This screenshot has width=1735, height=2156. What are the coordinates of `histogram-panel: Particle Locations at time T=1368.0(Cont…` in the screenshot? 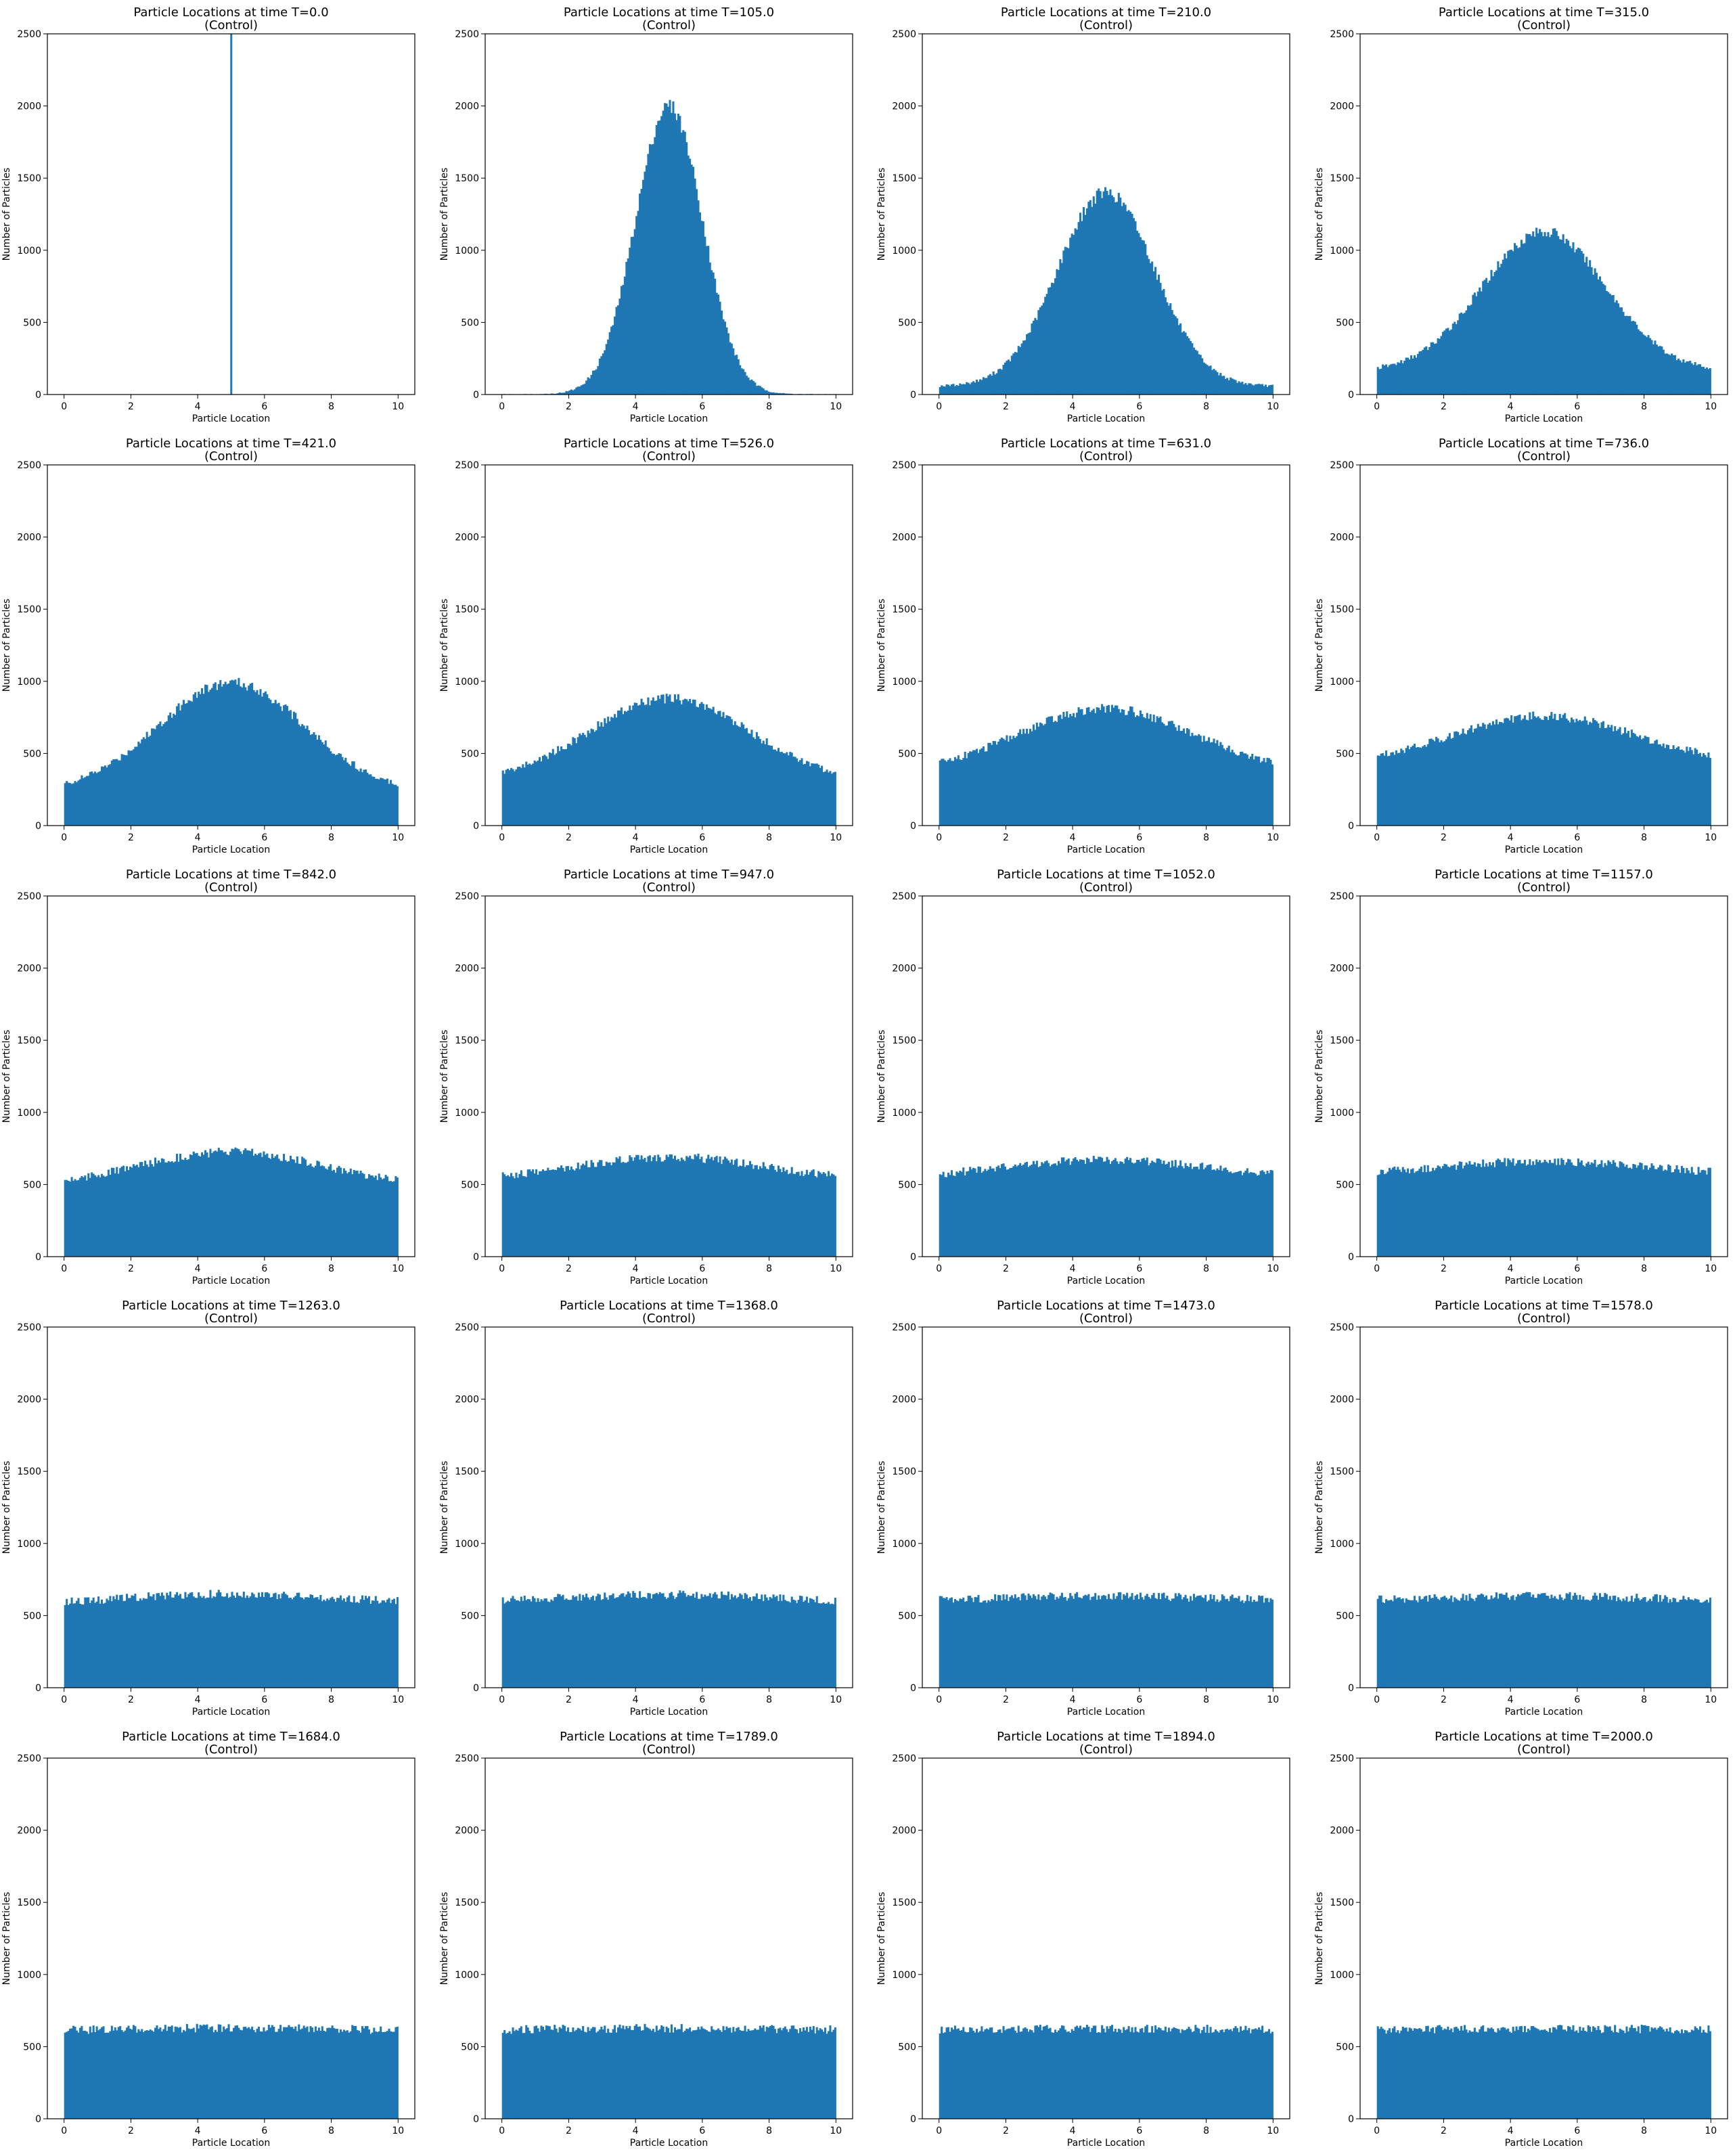 It's located at (646, 1508).